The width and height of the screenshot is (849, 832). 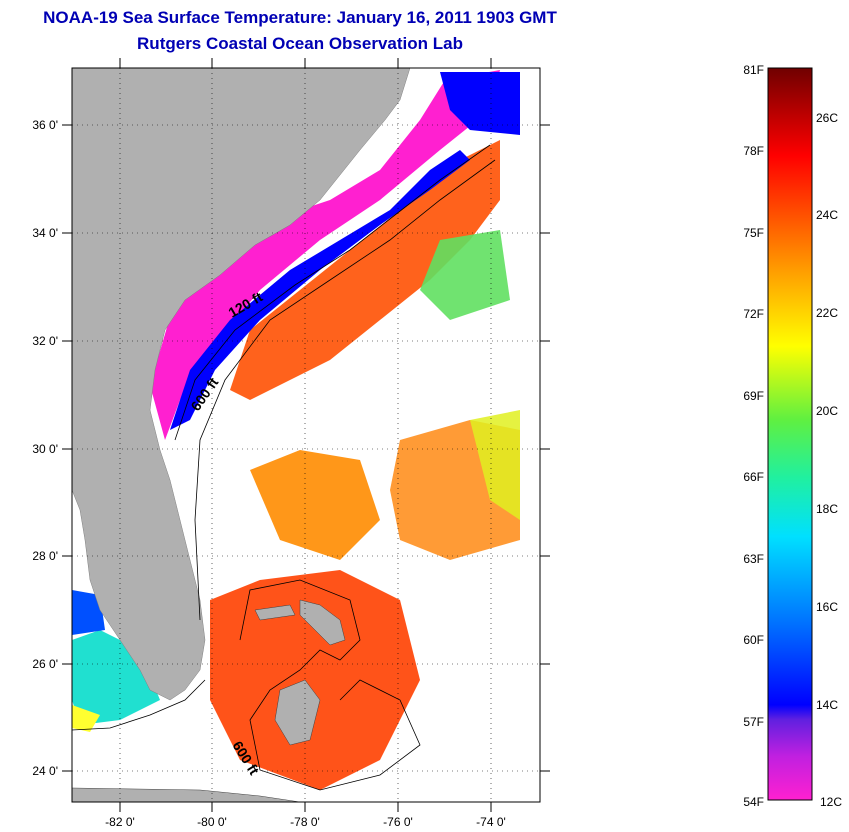 I want to click on colorbar-f-label: 57F, so click(x=753, y=722).